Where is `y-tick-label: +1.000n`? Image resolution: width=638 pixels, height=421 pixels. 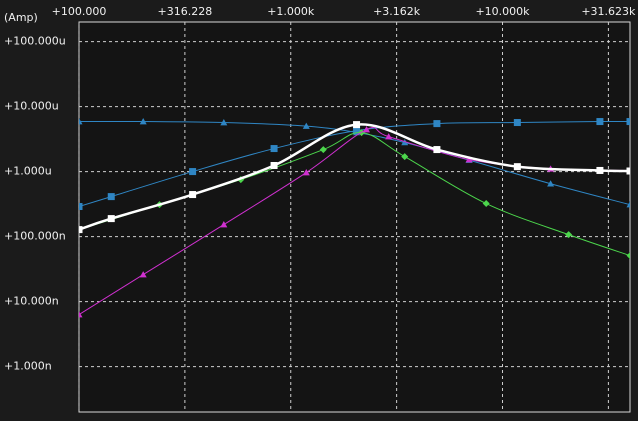 y-tick-label: +1.000n is located at coordinates (28, 366).